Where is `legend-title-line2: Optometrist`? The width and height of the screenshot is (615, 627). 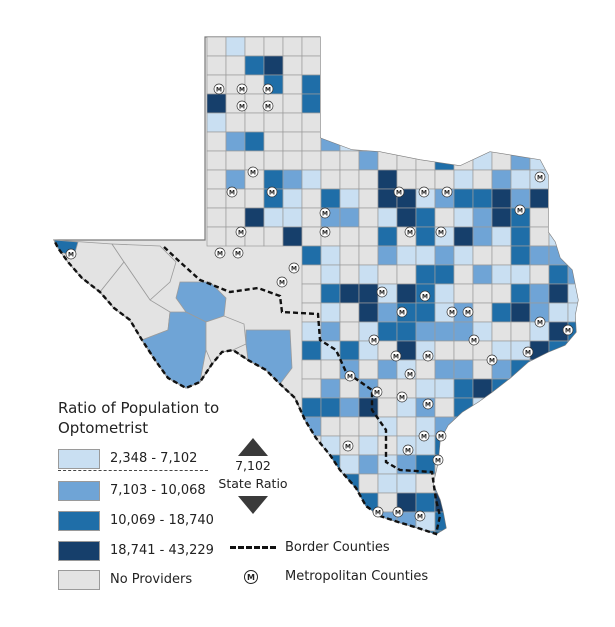
legend-title-line2: Optometrist is located at coordinates (103, 428).